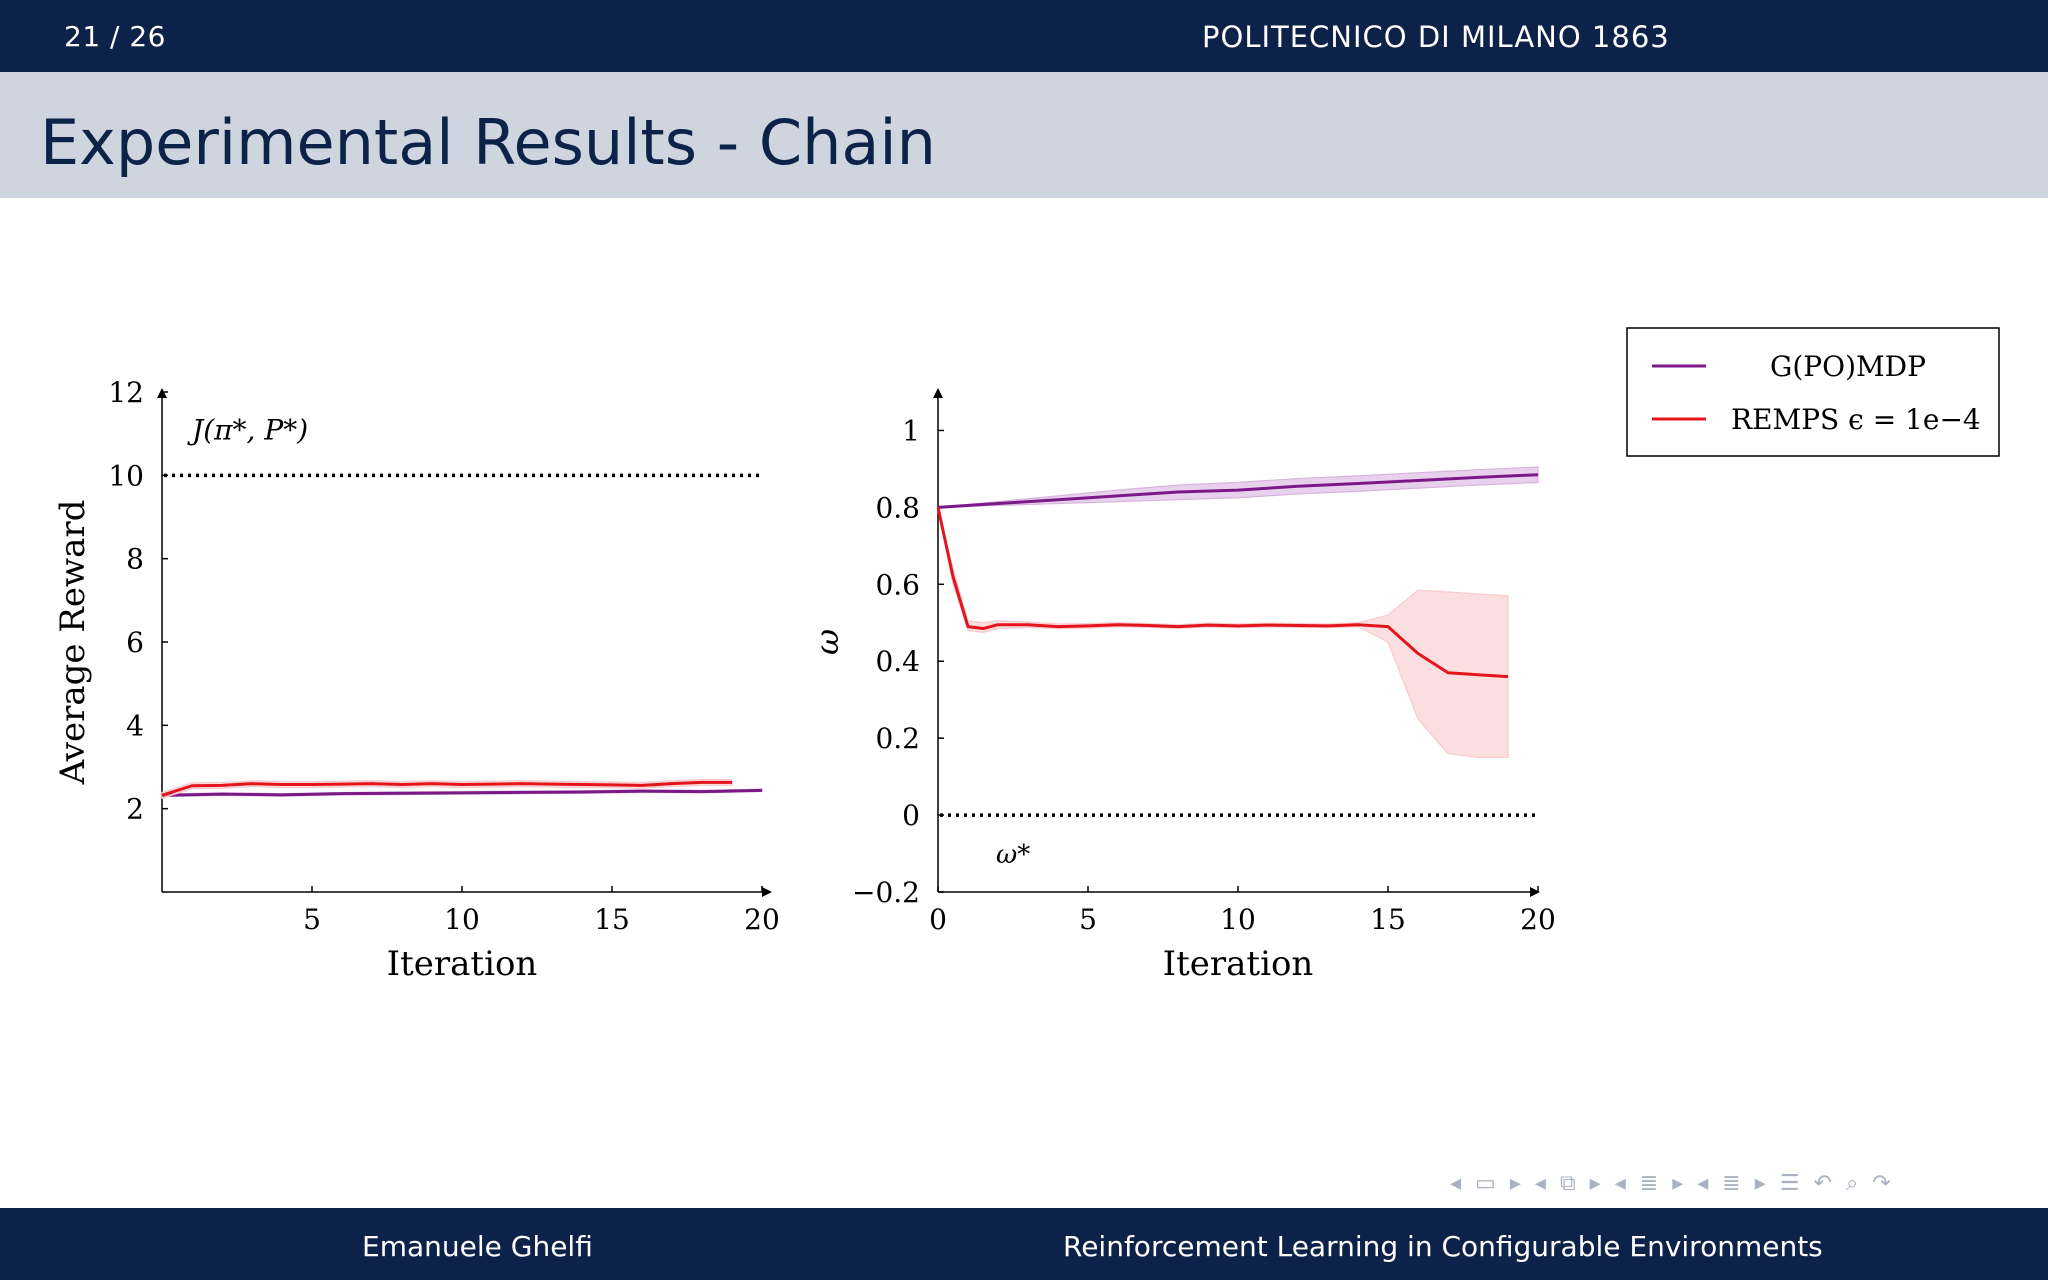 The height and width of the screenshot is (1280, 2048). I want to click on c2-reference-label: ω*, so click(1013, 855).